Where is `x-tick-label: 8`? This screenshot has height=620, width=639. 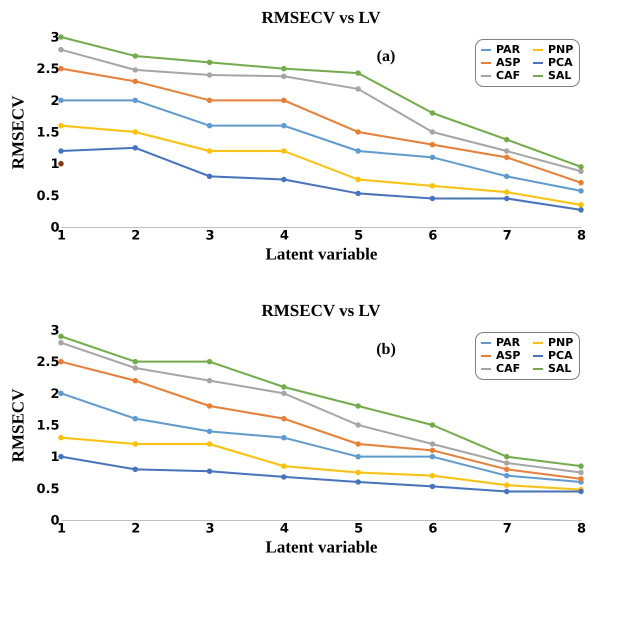 x-tick-label: 8 is located at coordinates (581, 236).